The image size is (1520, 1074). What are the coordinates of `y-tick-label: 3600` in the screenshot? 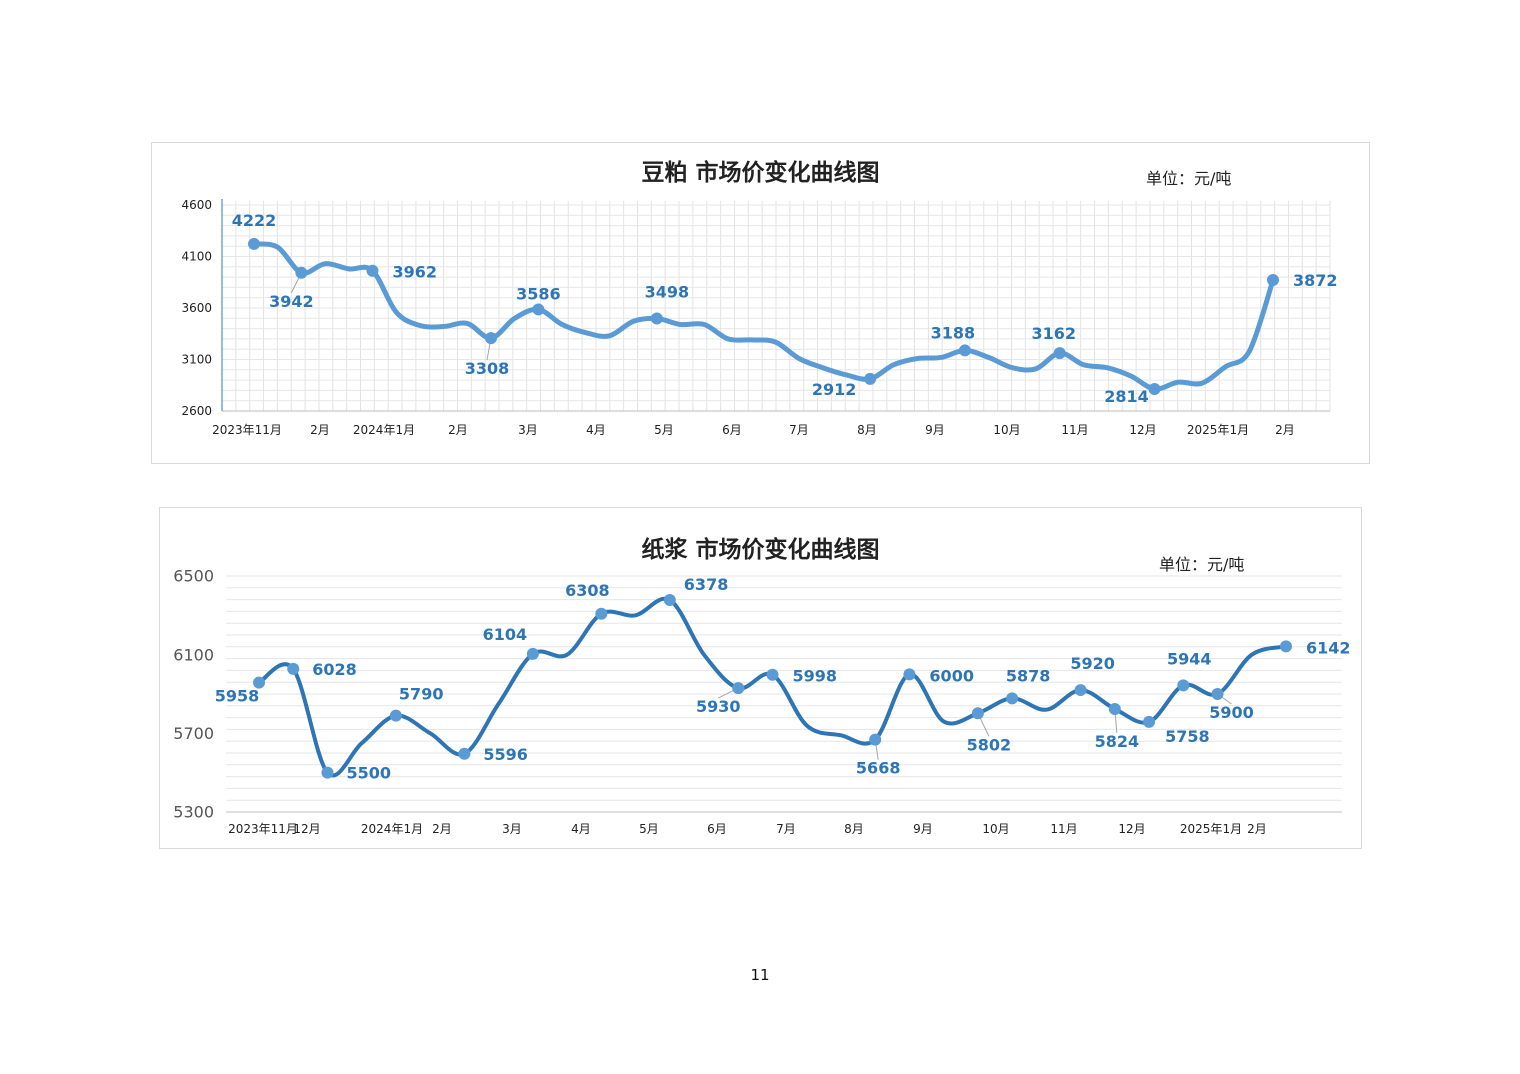 It's located at (196, 308).